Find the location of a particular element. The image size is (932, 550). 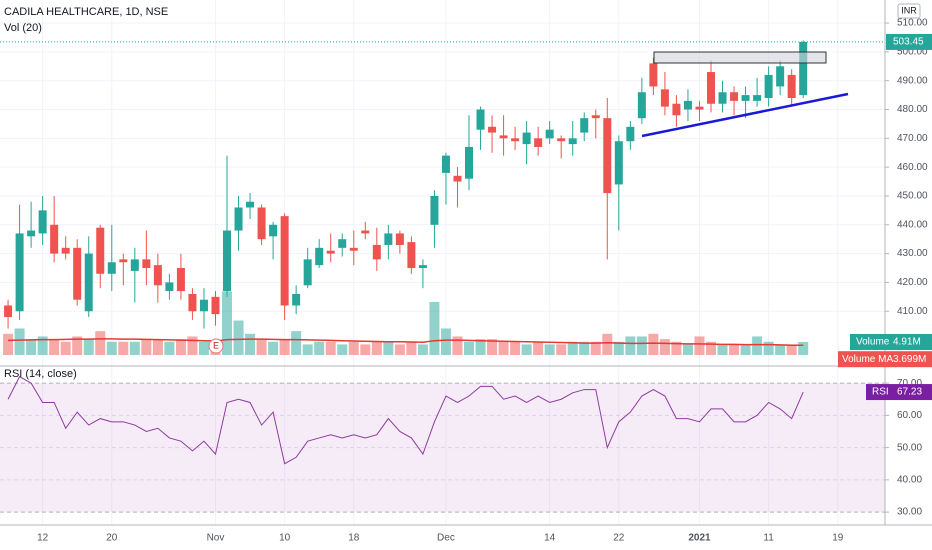

x-tick-label: 10 is located at coordinates (285, 538).